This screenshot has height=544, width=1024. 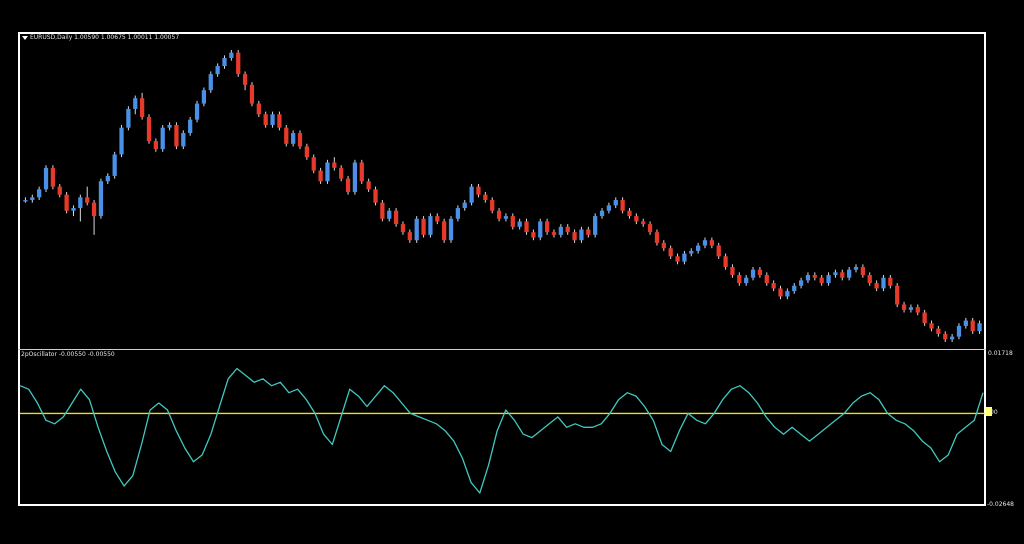 What do you see at coordinates (994, 412) in the screenshot?
I see `oscillator-tick-zero: 00` at bounding box center [994, 412].